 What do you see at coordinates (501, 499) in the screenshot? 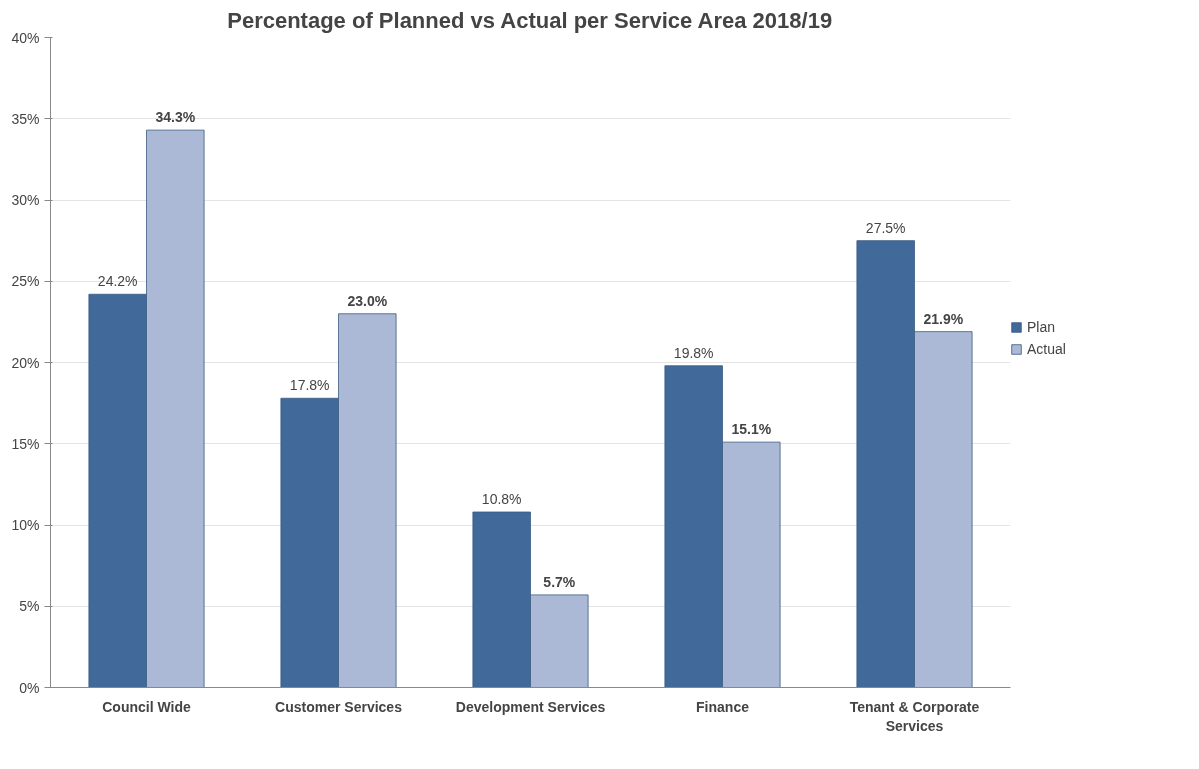
I see `data-label: 10.8%` at bounding box center [501, 499].